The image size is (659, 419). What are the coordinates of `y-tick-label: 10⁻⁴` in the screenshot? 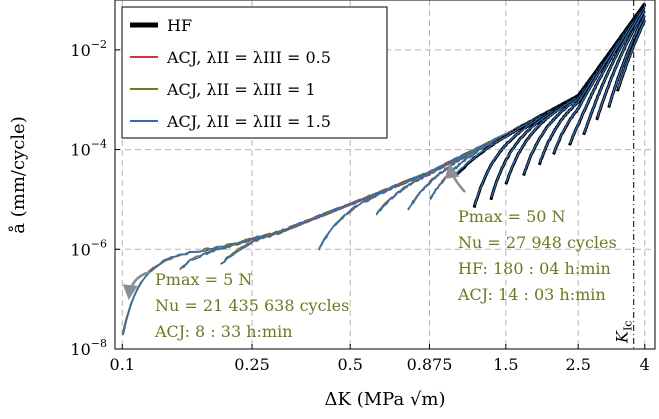 It's located at (88, 149).